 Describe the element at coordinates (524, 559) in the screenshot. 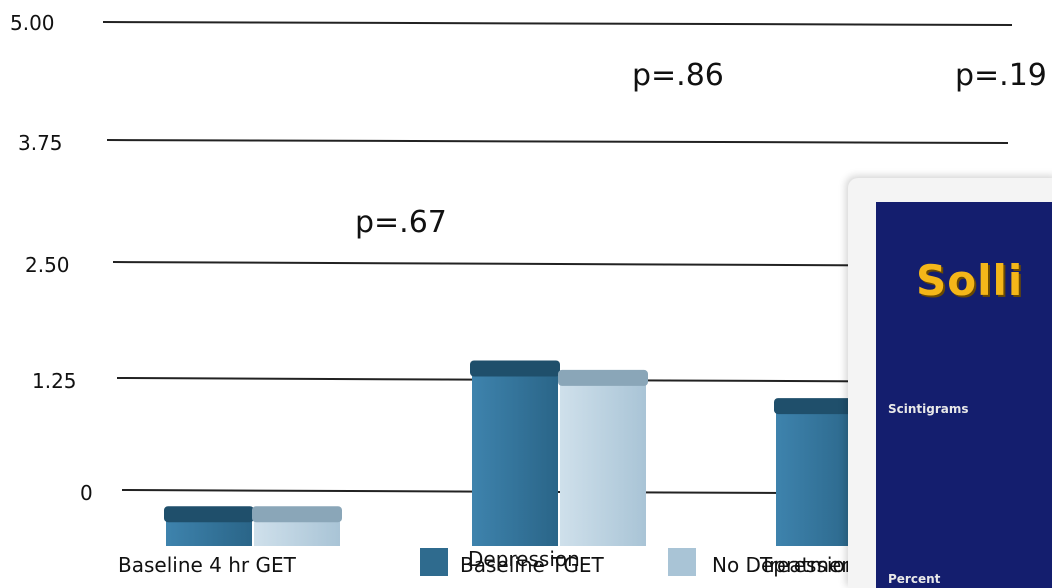

I see `category-label: Depression` at that location.